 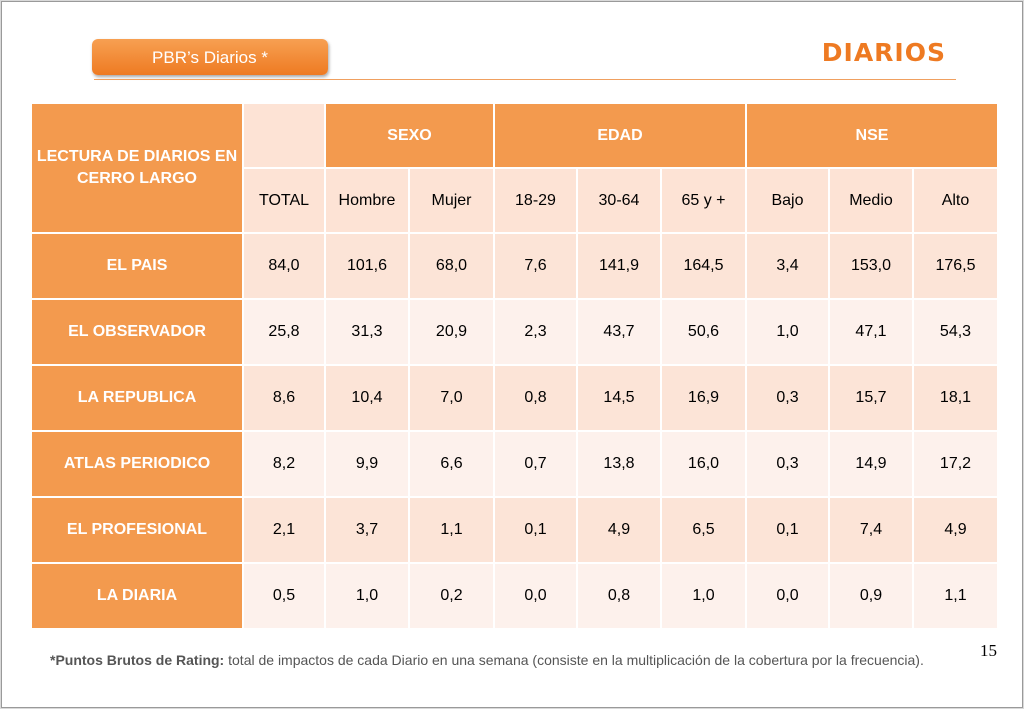 I want to click on row-label: LA DIARIA, so click(x=137, y=596).